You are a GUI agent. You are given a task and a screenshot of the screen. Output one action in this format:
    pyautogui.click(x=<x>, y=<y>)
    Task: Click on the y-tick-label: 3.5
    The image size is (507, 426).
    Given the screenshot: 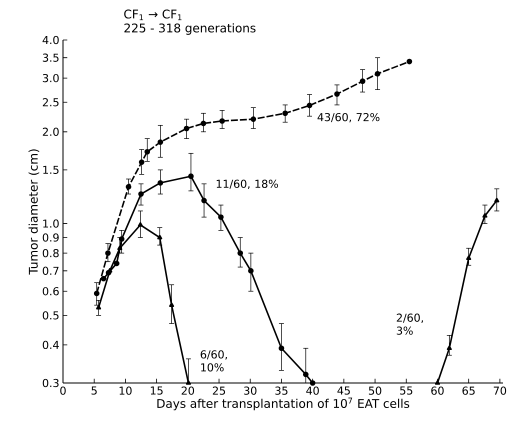 What is the action you would take?
    pyautogui.click(x=50, y=58)
    